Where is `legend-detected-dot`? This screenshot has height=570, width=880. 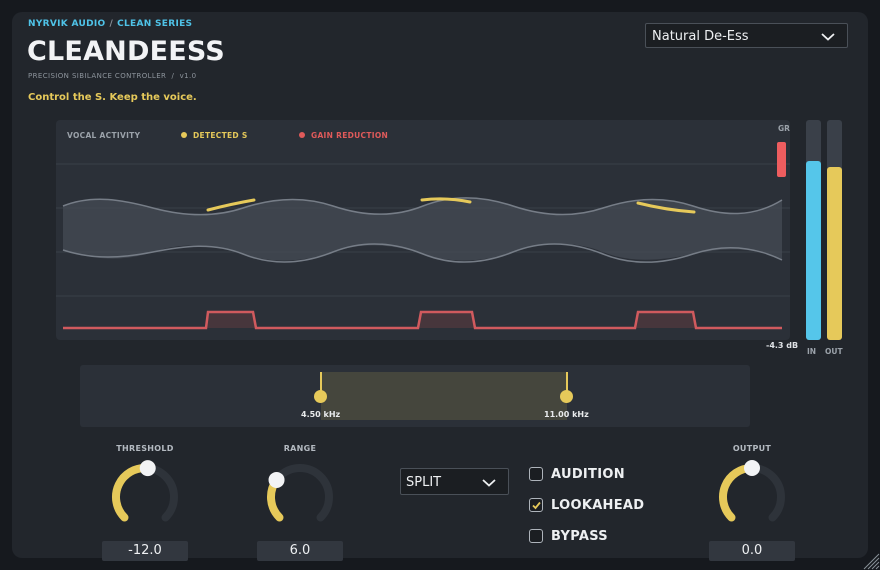
legend-detected-dot is located at coordinates (184, 135).